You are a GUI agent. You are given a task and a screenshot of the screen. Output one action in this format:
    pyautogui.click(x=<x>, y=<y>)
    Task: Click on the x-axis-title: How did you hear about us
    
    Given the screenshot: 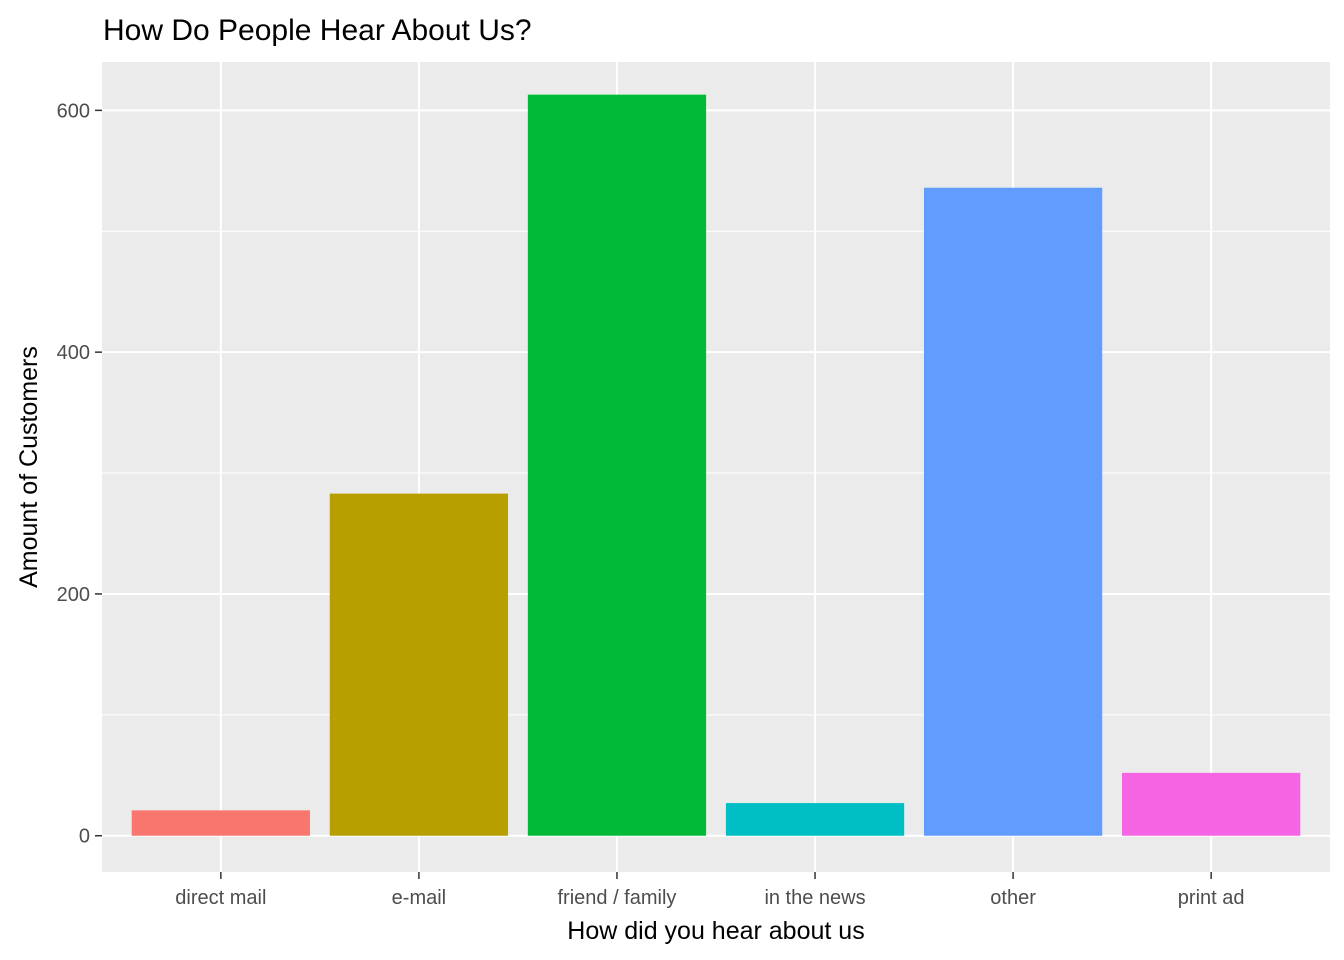 What is the action you would take?
    pyautogui.click(x=715, y=931)
    